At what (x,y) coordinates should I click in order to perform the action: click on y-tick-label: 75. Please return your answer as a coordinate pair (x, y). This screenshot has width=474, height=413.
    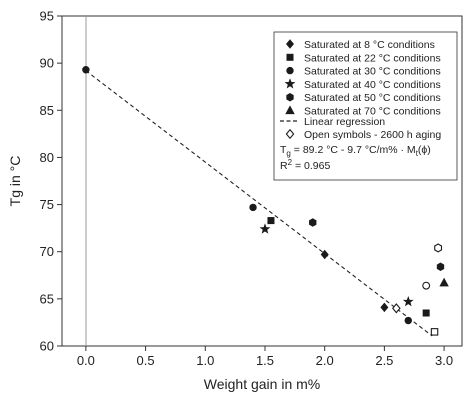
    Looking at the image, I should click on (47, 204).